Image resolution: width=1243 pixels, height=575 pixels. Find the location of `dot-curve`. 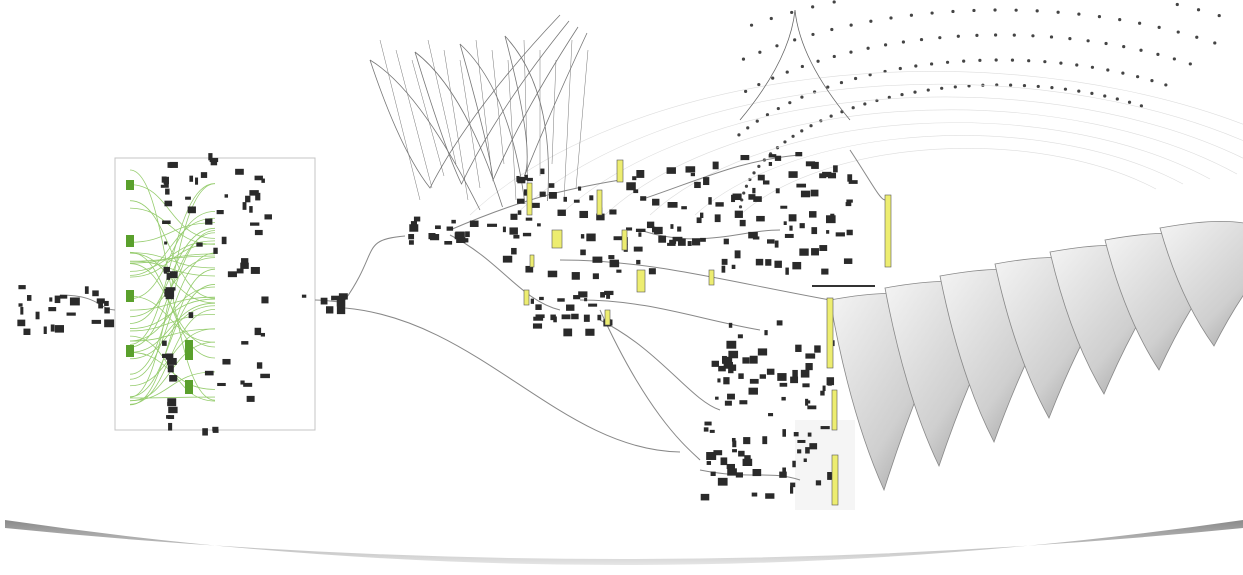

dot-curve is located at coordinates (795, 65).